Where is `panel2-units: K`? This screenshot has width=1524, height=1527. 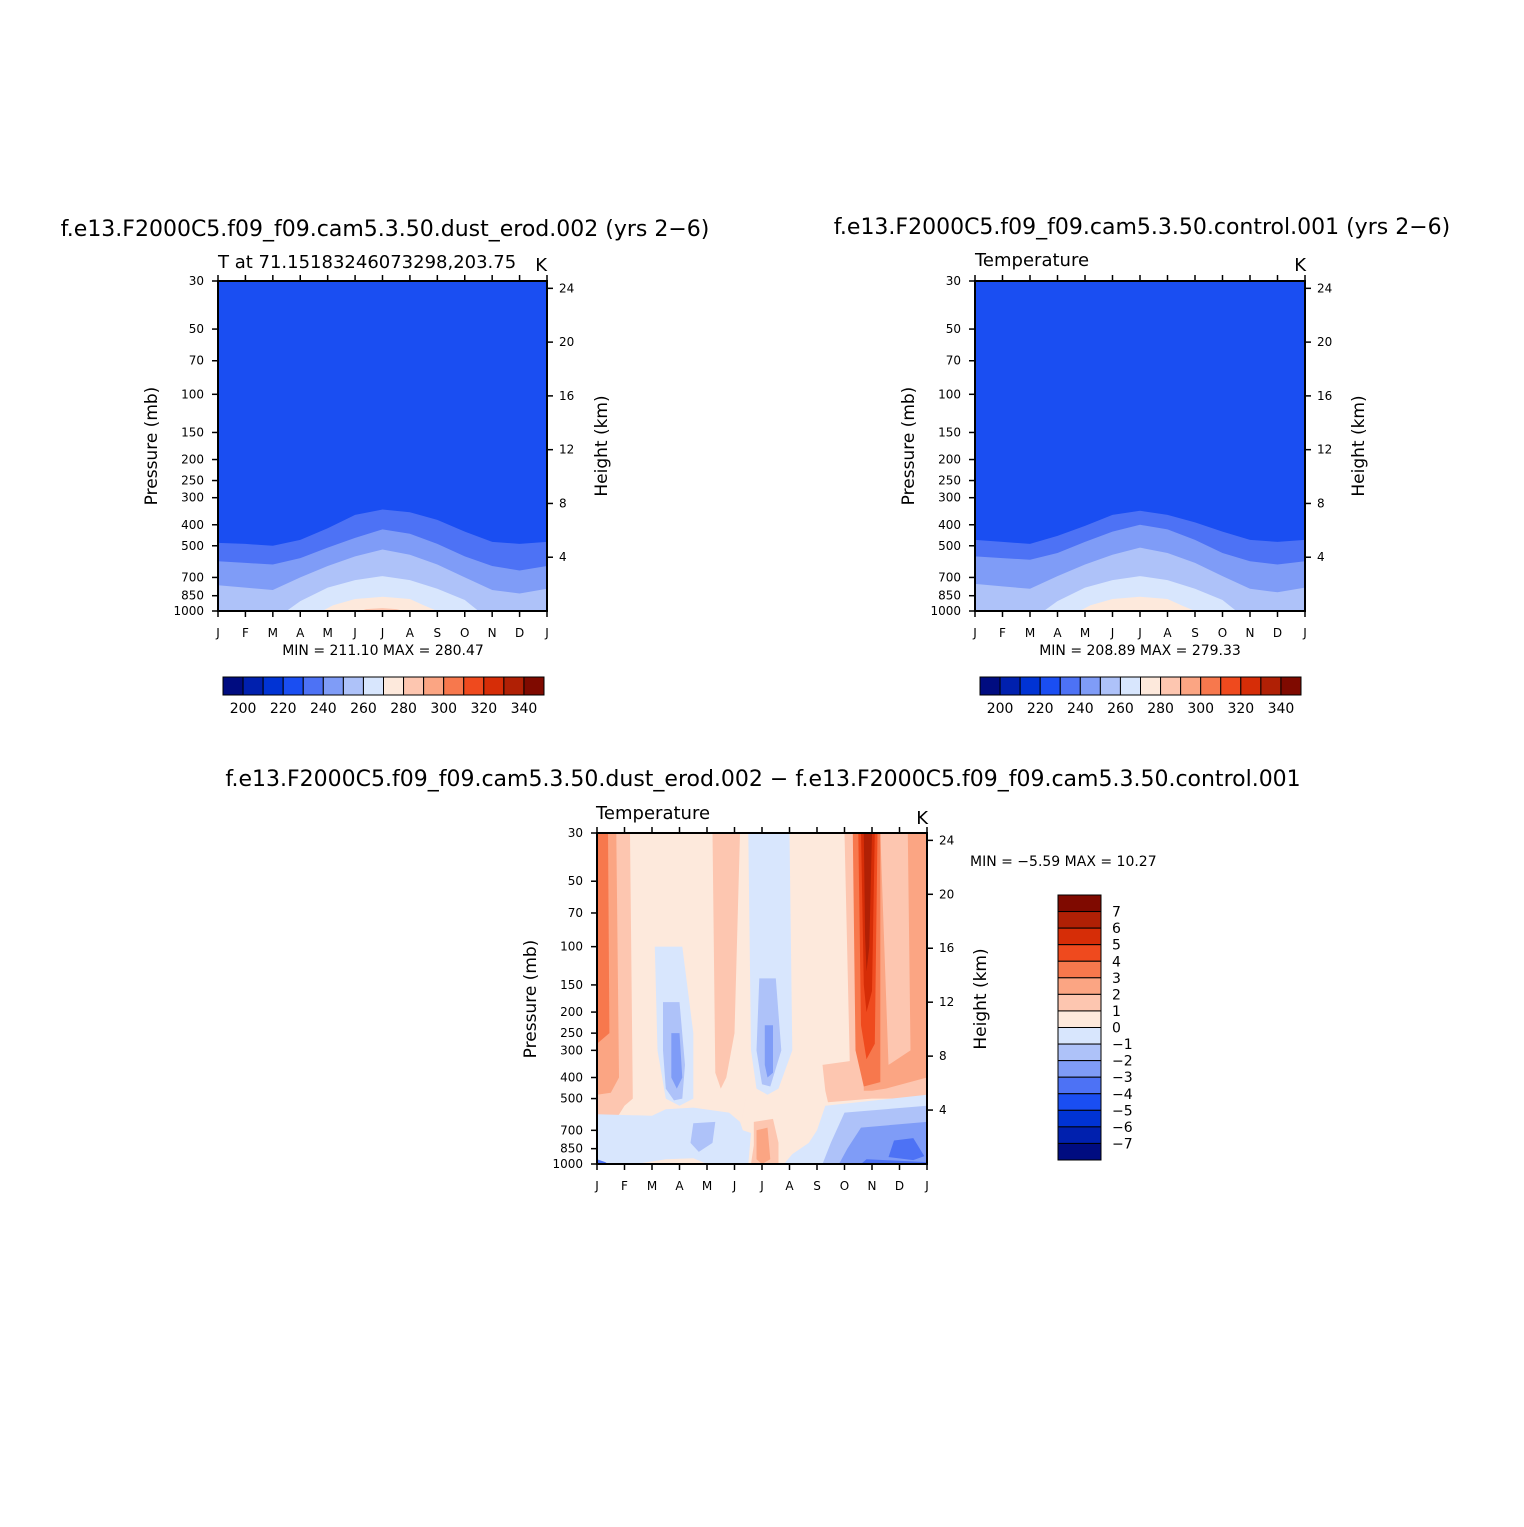 panel2-units: K is located at coordinates (1300, 265).